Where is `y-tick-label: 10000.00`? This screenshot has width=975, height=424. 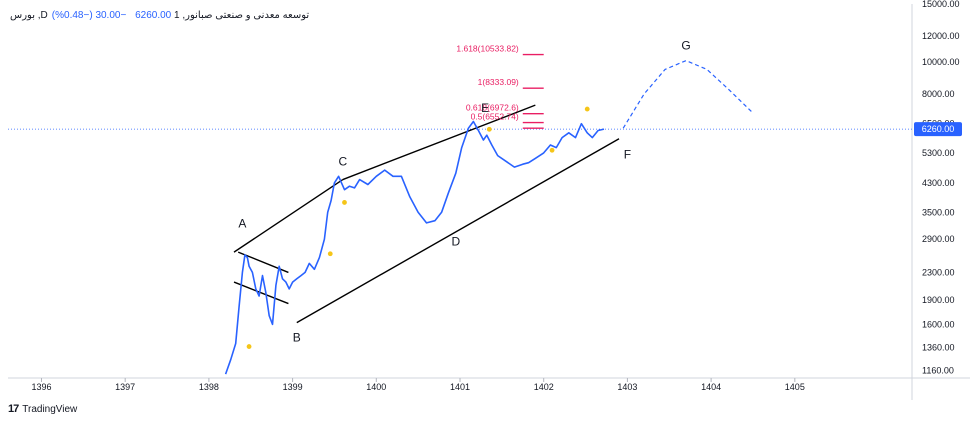 y-tick-label: 10000.00 is located at coordinates (941, 62).